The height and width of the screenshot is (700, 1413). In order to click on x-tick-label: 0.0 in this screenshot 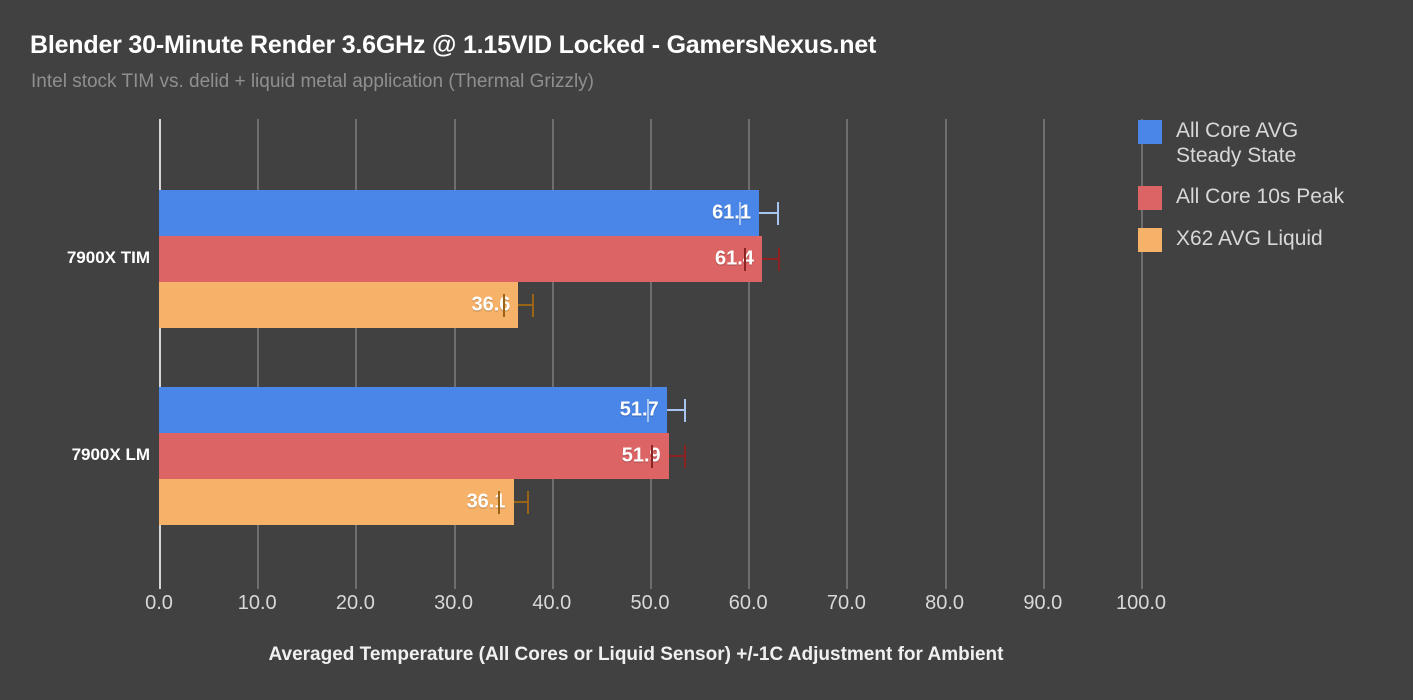, I will do `click(159, 603)`.